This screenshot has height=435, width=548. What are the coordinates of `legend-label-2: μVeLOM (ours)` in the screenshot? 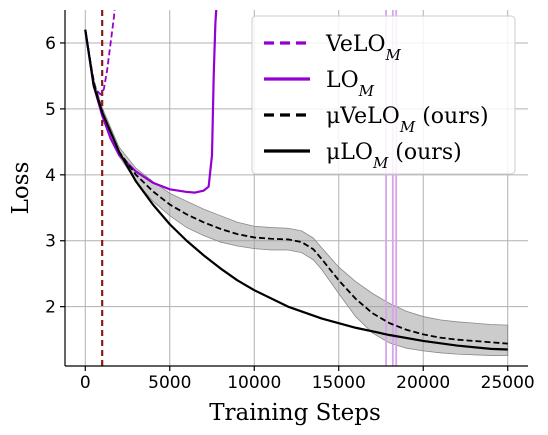 It's located at (407, 120).